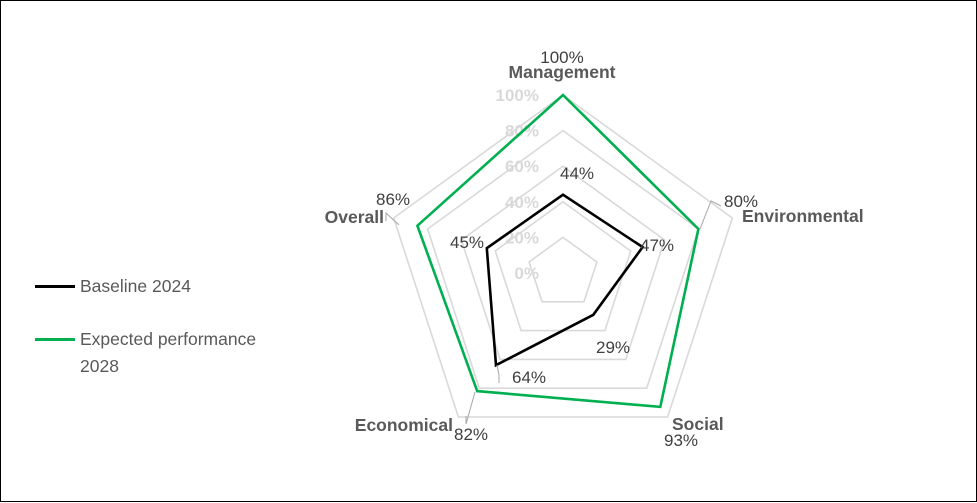 This screenshot has height=503, width=977. What do you see at coordinates (517, 184) in the screenshot?
I see `tick-label-layer: 0%20%40%60%80%100%` at bounding box center [517, 184].